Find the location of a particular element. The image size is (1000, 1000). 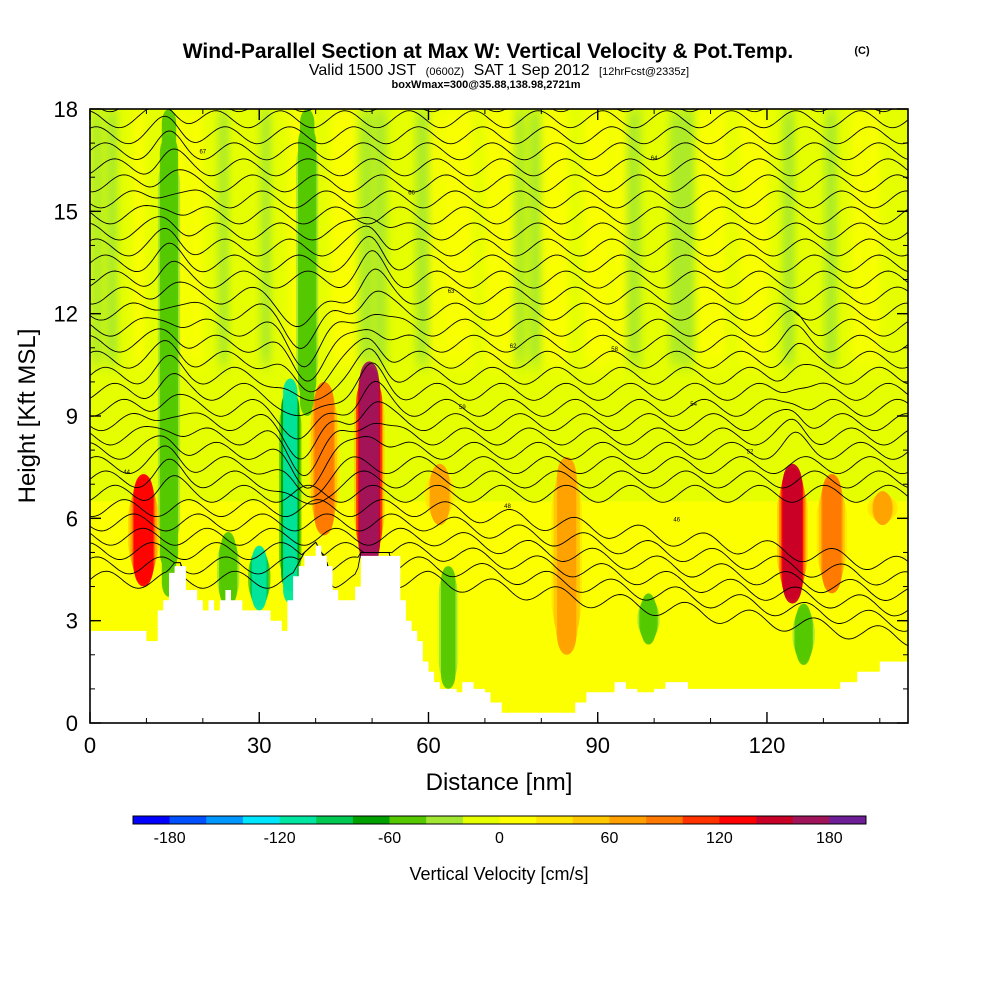

colorbar-tick-label: 0 is located at coordinates (499, 838).